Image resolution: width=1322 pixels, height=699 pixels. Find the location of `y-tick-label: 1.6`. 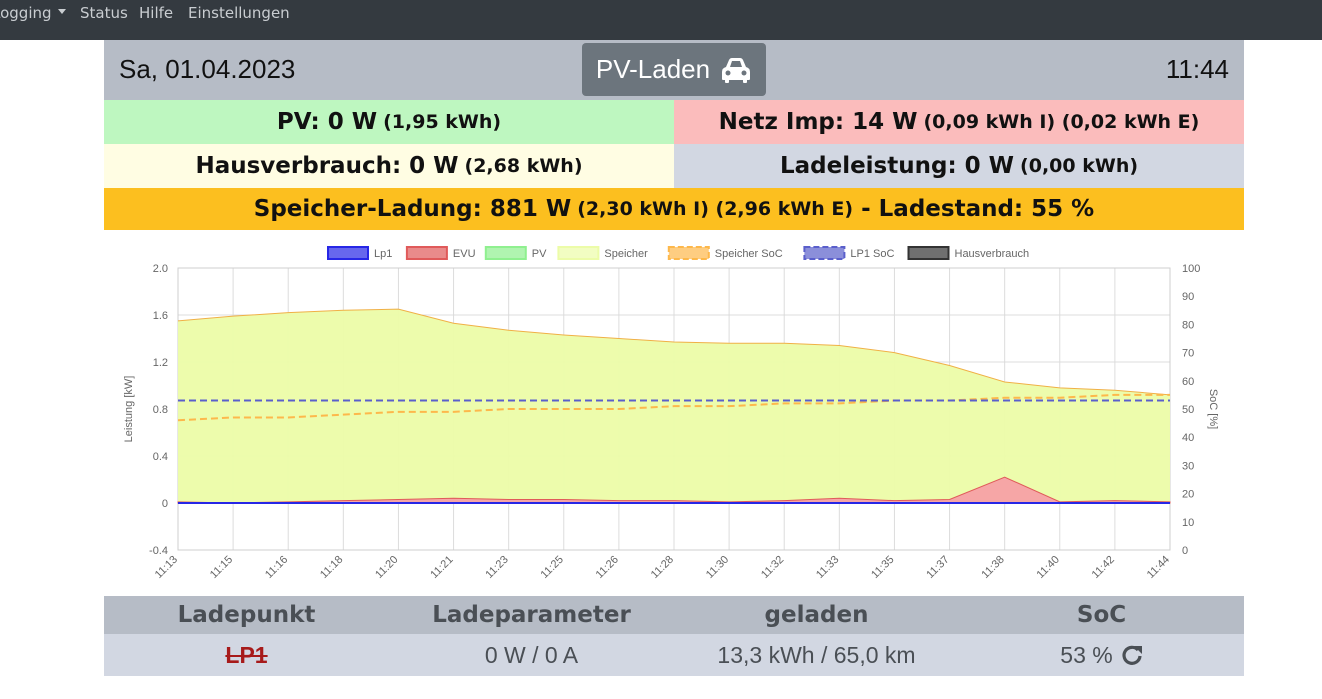

y-tick-label: 1.6 is located at coordinates (160, 316).